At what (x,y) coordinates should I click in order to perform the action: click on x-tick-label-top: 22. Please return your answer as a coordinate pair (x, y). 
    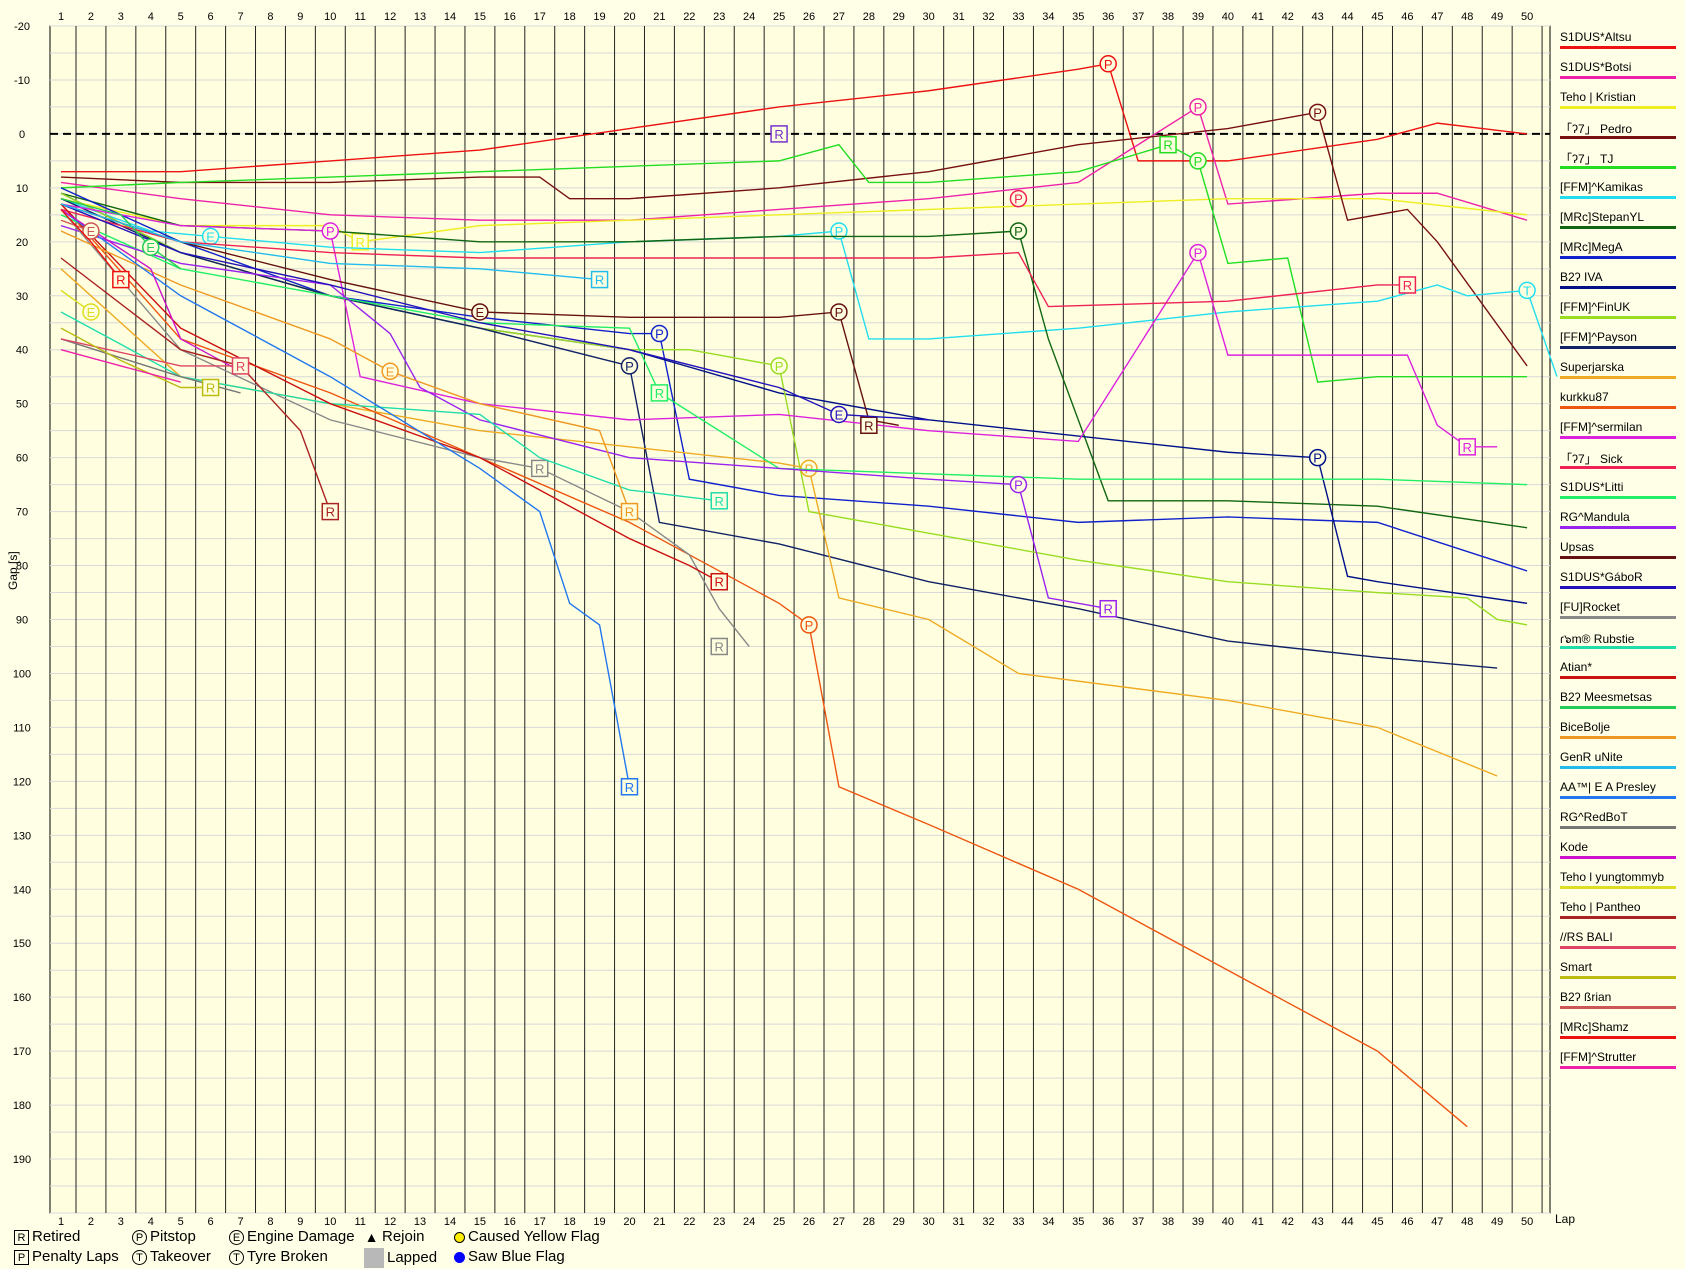
    Looking at the image, I should click on (689, 17).